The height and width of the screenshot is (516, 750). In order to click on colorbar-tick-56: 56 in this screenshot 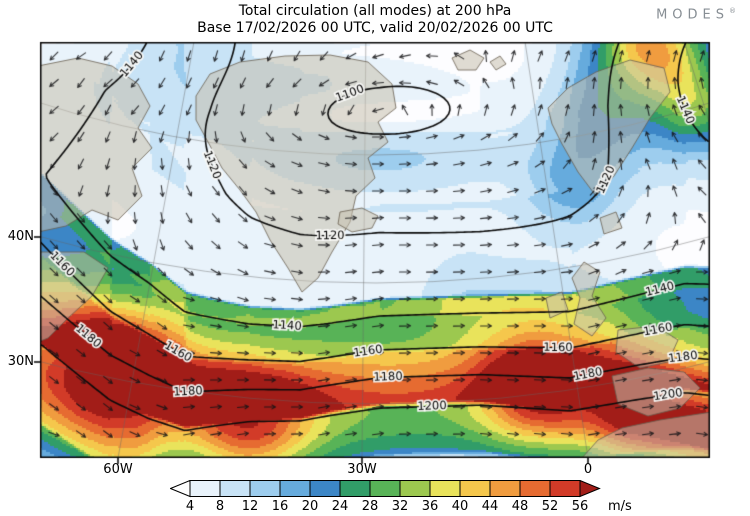, I will do `click(580, 506)`.